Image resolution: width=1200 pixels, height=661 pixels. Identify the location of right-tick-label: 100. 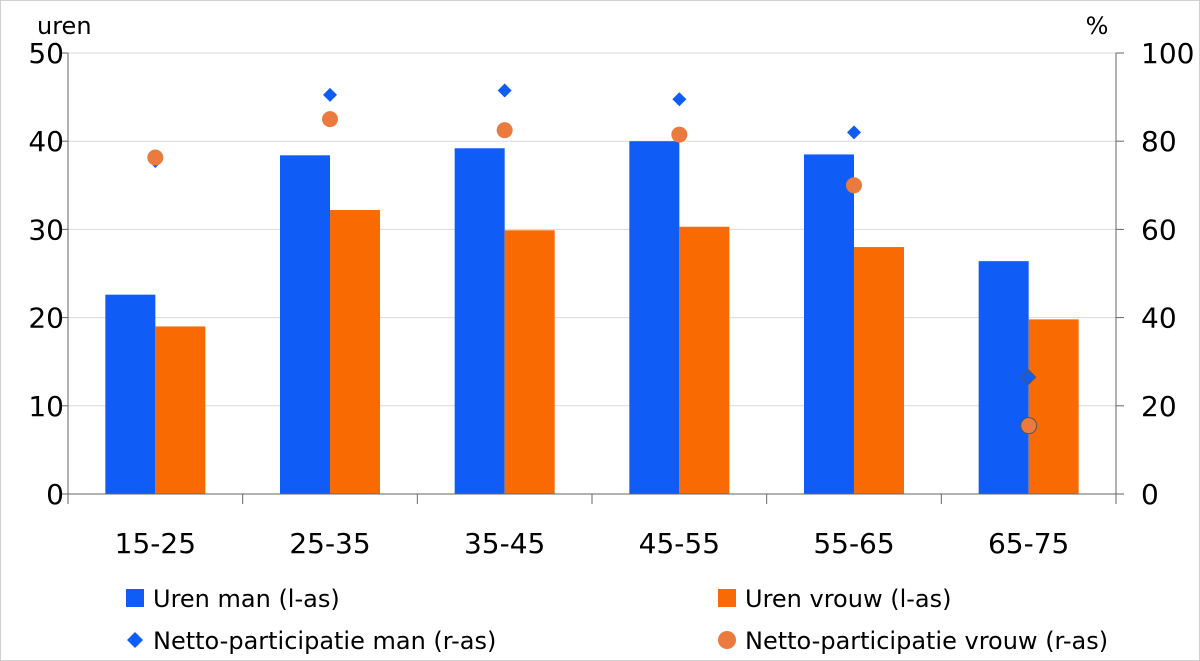
(1167, 53).